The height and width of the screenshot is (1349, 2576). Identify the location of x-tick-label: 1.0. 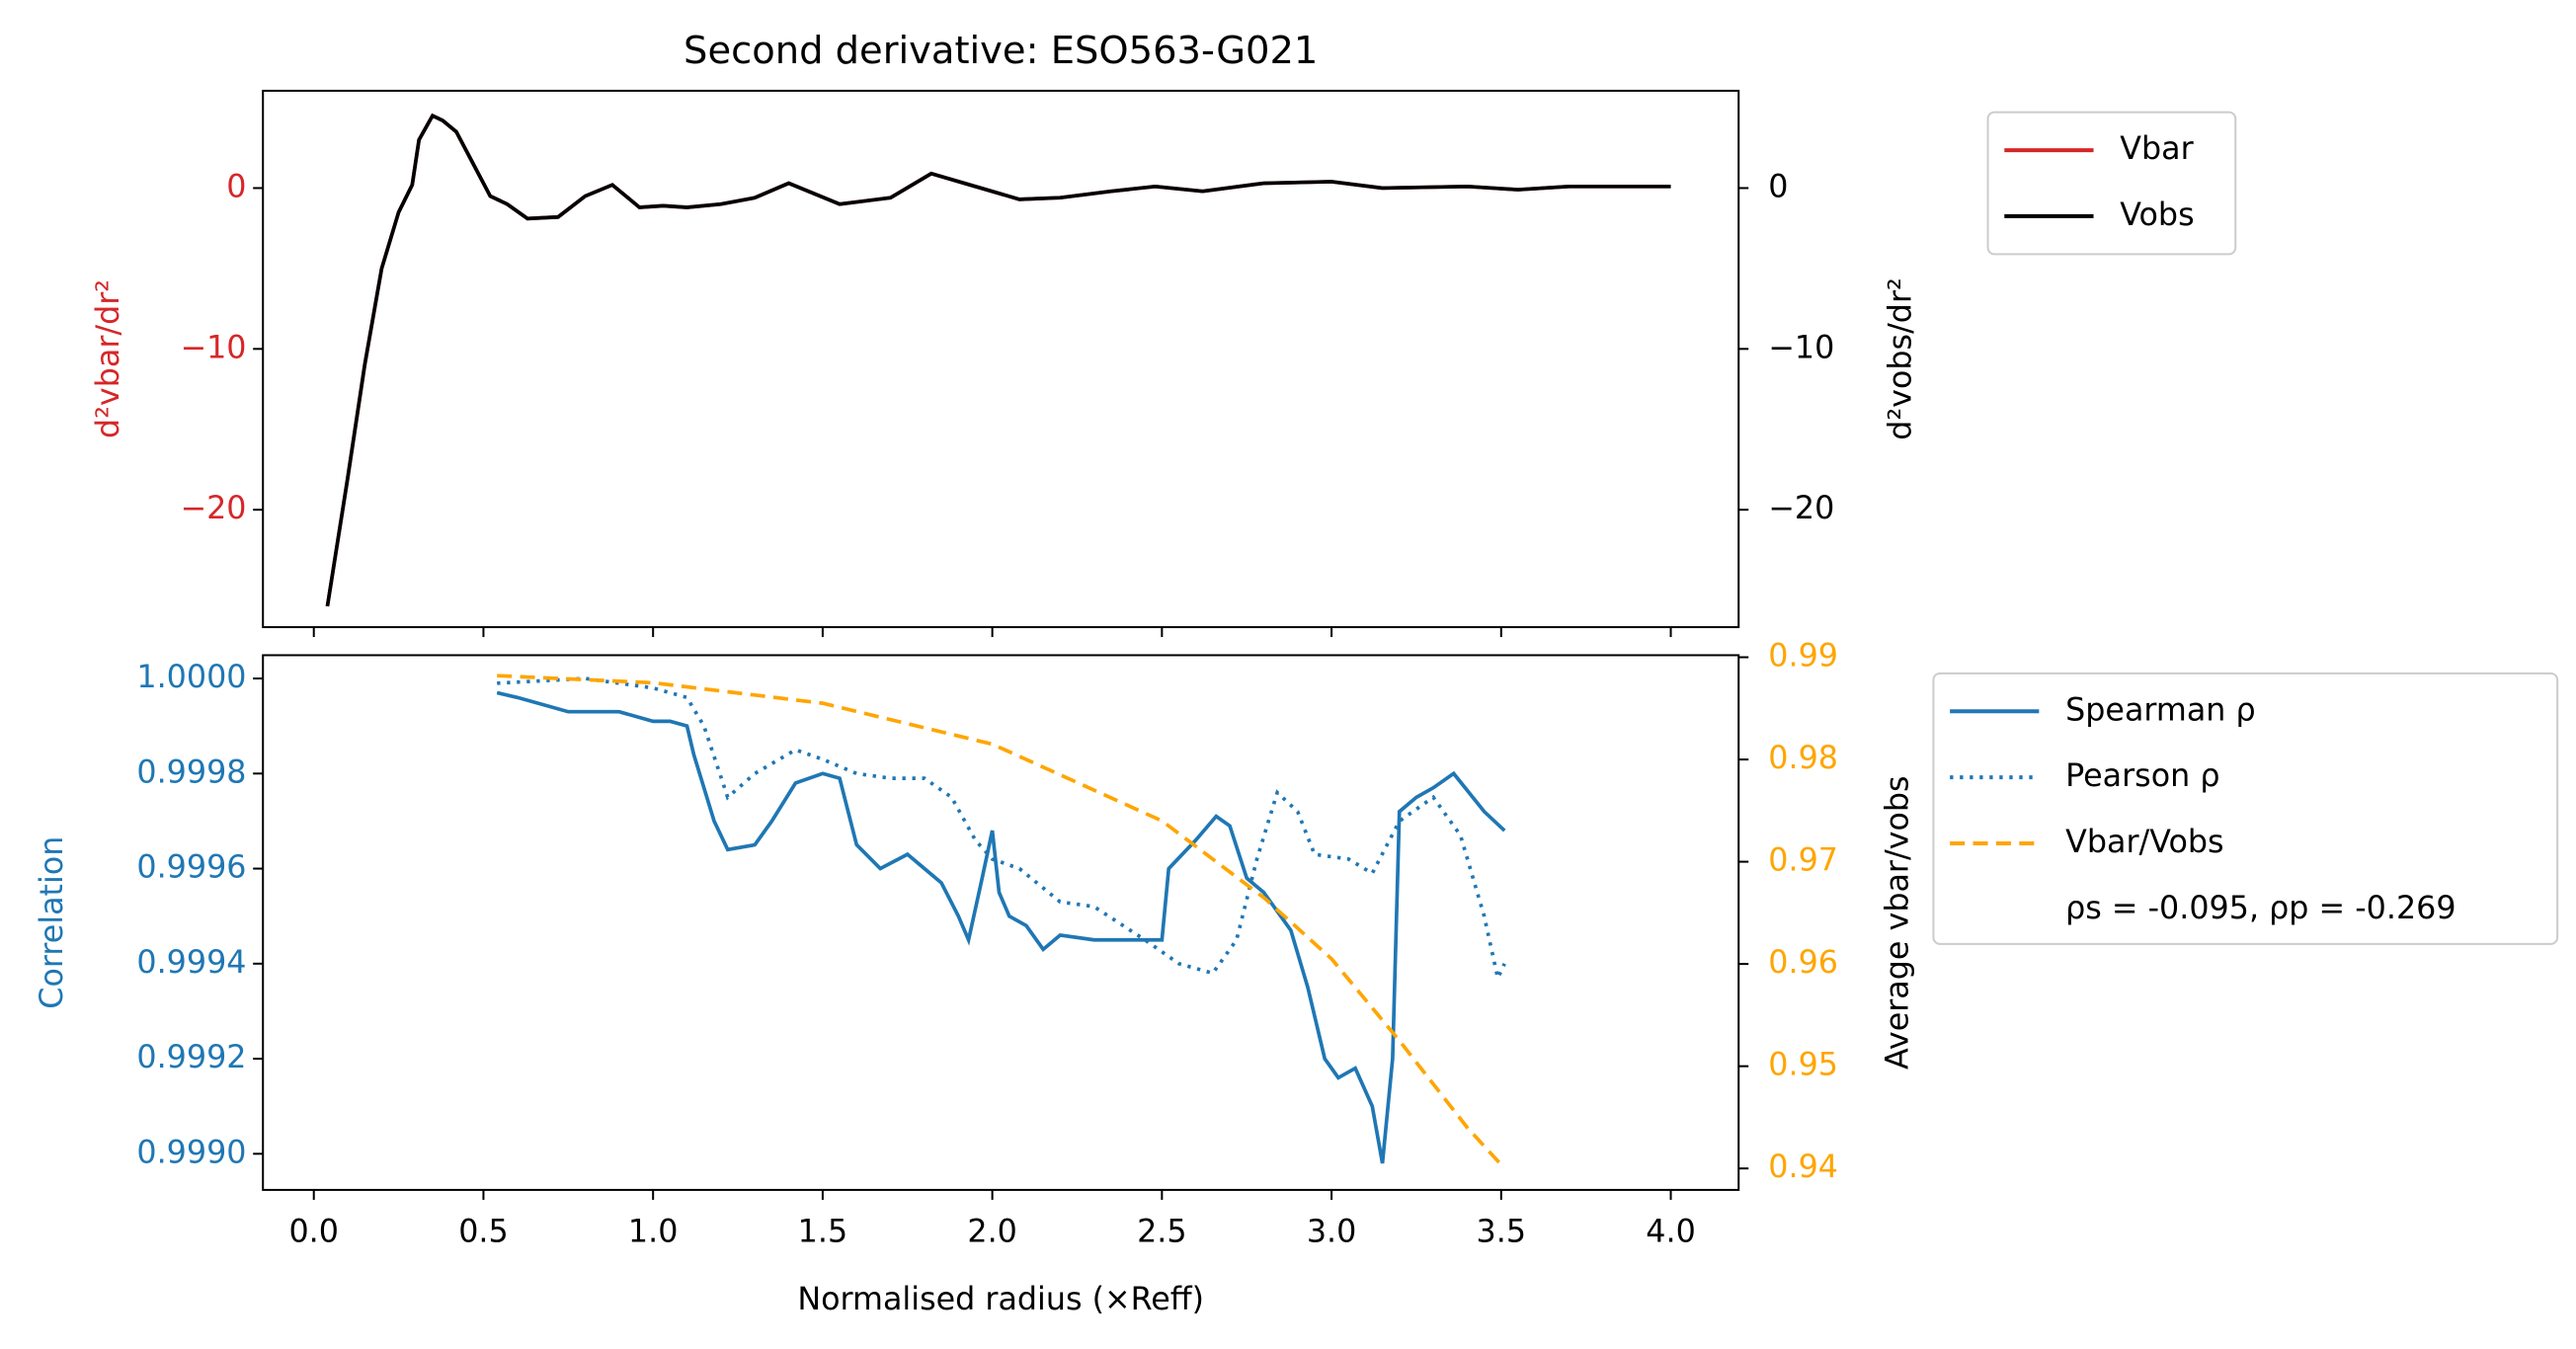
(653, 1231).